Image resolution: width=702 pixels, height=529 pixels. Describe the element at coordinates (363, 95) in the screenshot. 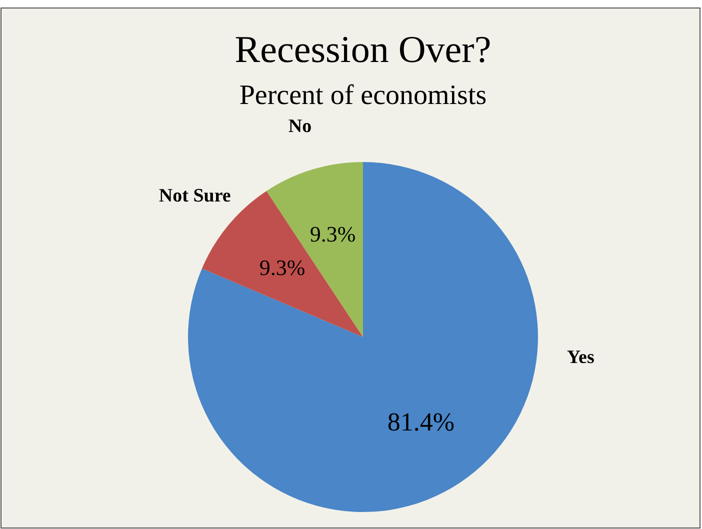

I see `chart-subtitle: Percent of economists` at that location.